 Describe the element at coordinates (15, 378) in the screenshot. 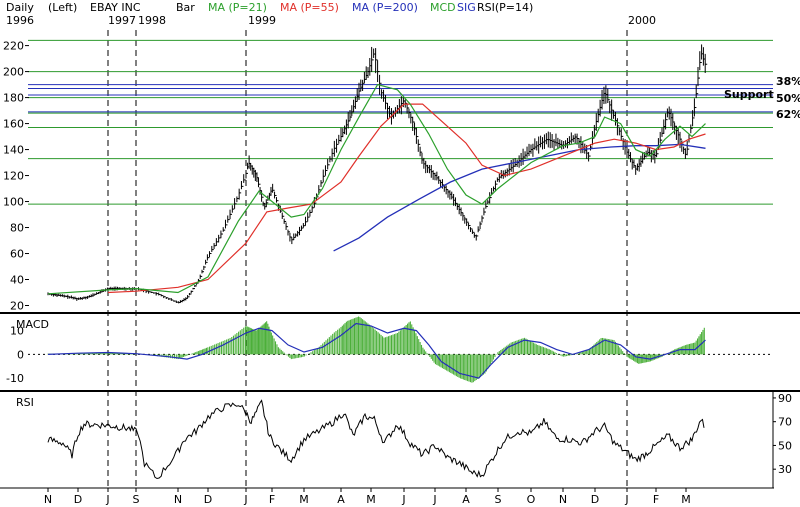

I see `macd-ytick--10: -10` at that location.